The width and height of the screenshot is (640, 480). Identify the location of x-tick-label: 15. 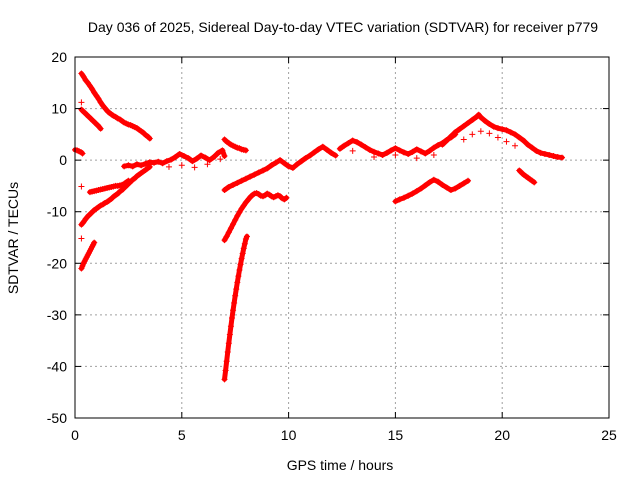
(396, 435).